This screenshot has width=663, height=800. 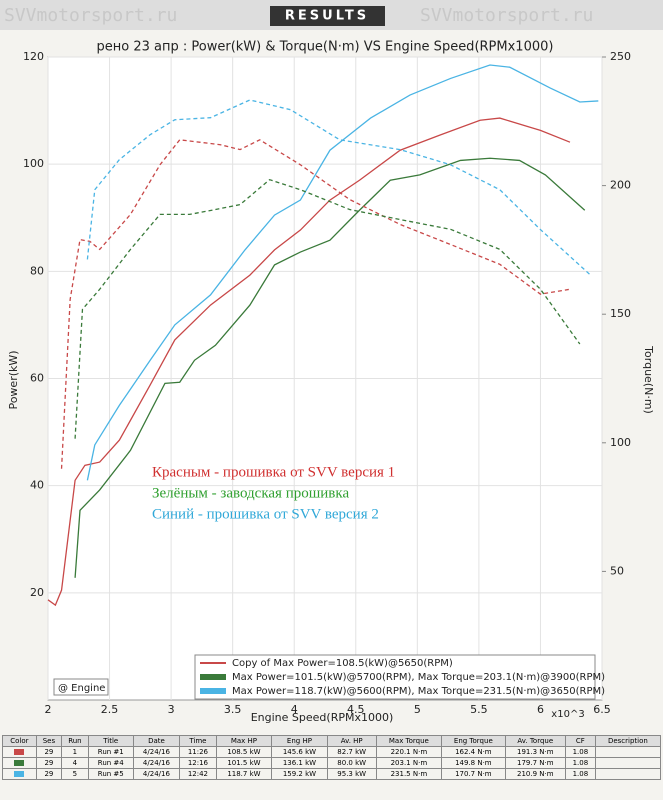 I want to click on y-tick-label: 40, so click(x=37, y=485).